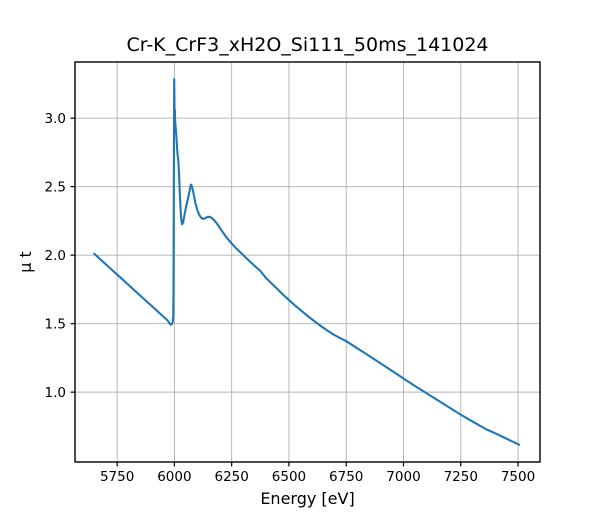 The height and width of the screenshot is (524, 600). I want to click on x-tick-label: 6000, so click(174, 477).